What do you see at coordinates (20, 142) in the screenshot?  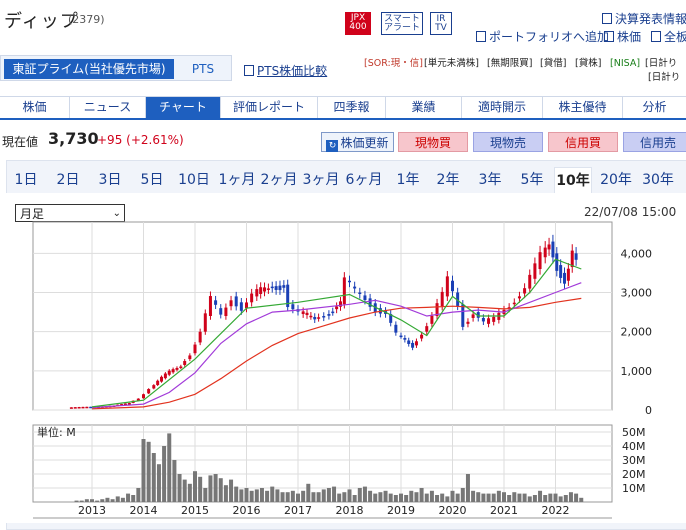 I see `current-price-label: 現在値` at bounding box center [20, 142].